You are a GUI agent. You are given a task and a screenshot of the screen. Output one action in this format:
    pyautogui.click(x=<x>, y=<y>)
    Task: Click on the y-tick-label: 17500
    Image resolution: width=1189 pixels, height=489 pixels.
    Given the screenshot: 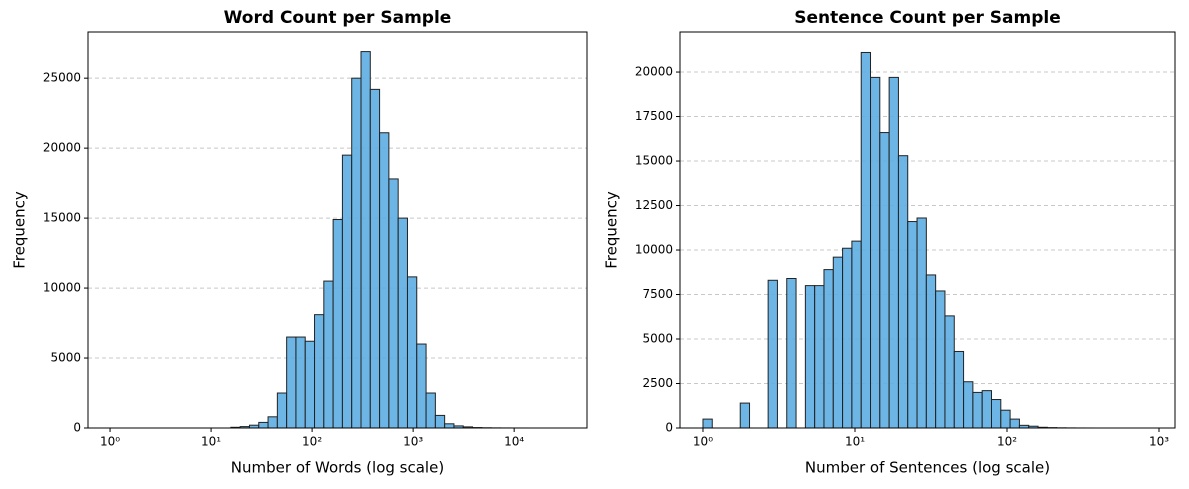 What is the action you would take?
    pyautogui.click(x=654, y=116)
    